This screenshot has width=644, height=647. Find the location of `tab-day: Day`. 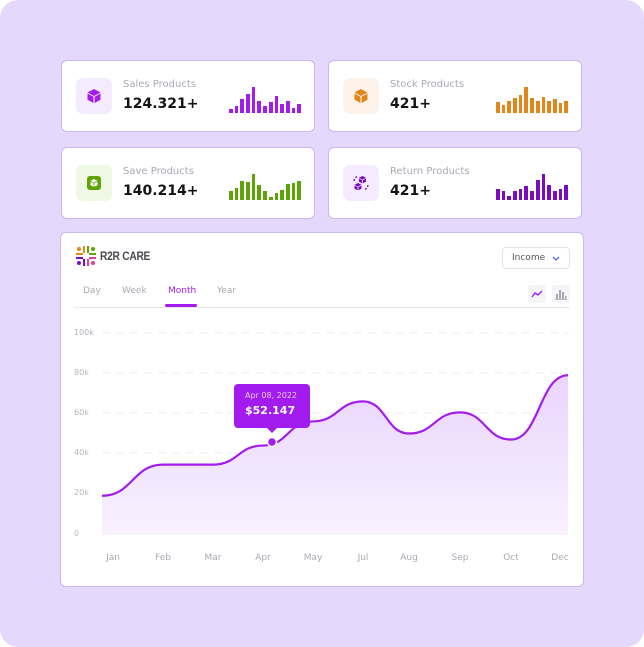

tab-day: Day is located at coordinates (92, 291).